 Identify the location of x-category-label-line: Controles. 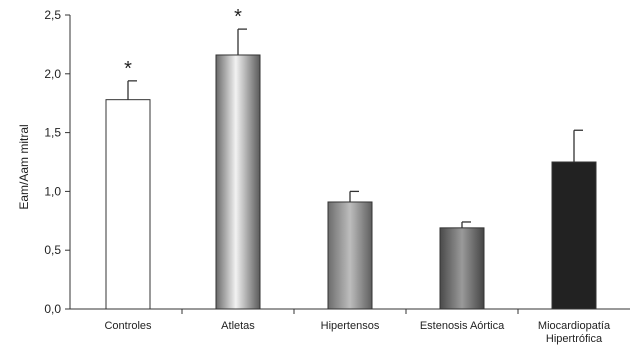
(128, 326).